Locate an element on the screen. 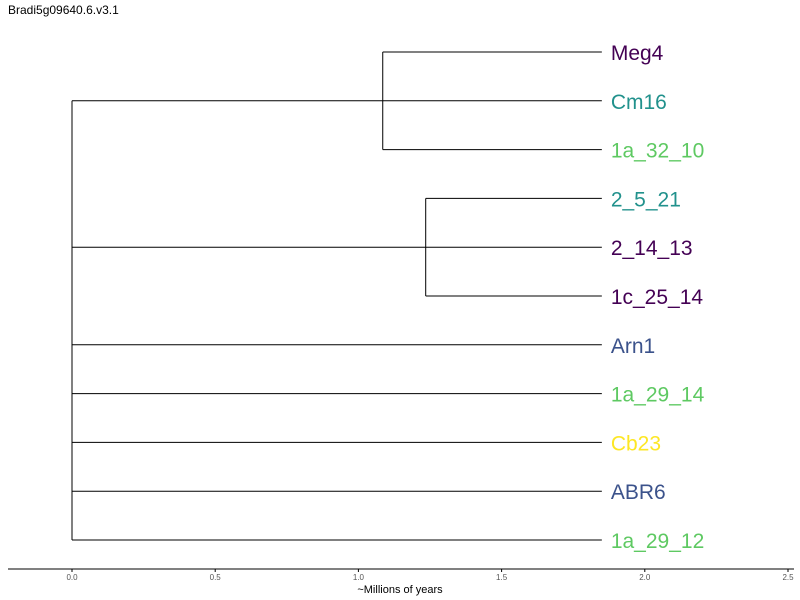 Image resolution: width=800 pixels, height=600 pixels. x-axis-tick-label: 1.0 is located at coordinates (359, 577).